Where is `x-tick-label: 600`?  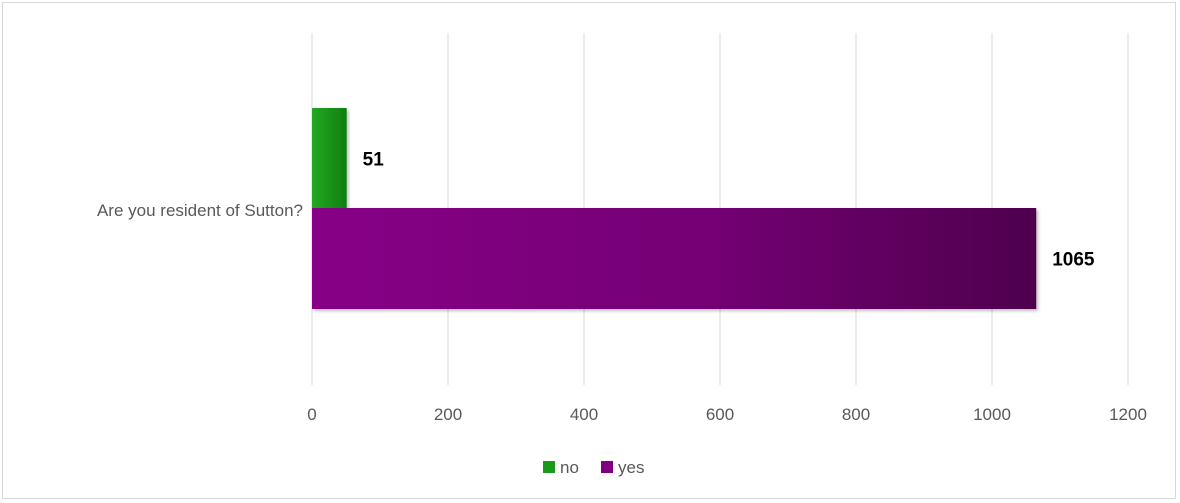 x-tick-label: 600 is located at coordinates (720, 414).